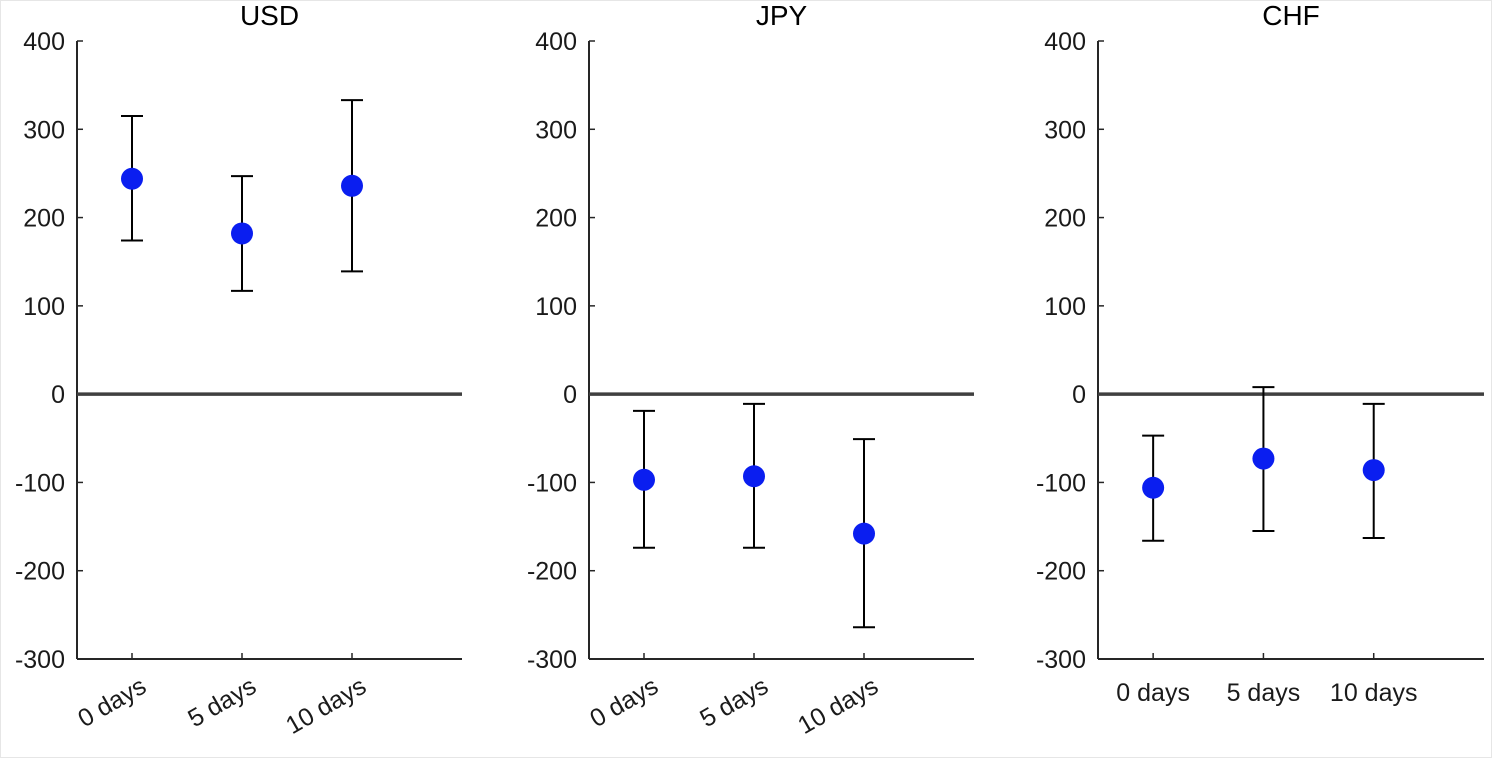 The height and width of the screenshot is (763, 1492). Describe the element at coordinates (269, 15) in the screenshot. I see `panel-title: USD` at that location.